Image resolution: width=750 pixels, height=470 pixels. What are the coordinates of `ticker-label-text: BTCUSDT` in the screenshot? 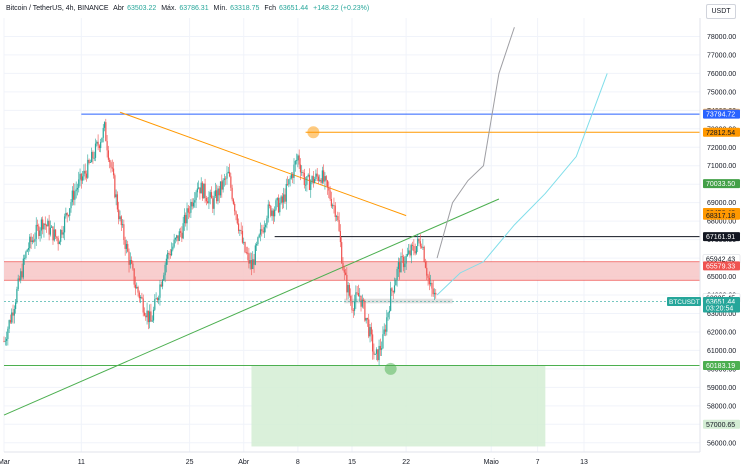 It's located at (684, 302).